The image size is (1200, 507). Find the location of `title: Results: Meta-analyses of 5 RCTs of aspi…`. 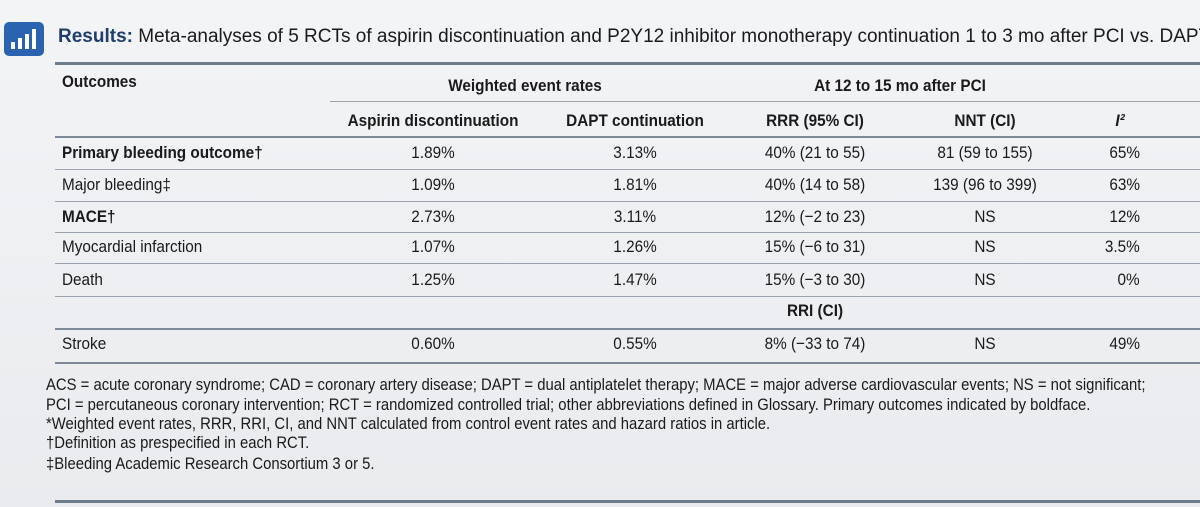

title: Results: Meta-analyses of 5 RCTs of aspi… is located at coordinates (629, 37).